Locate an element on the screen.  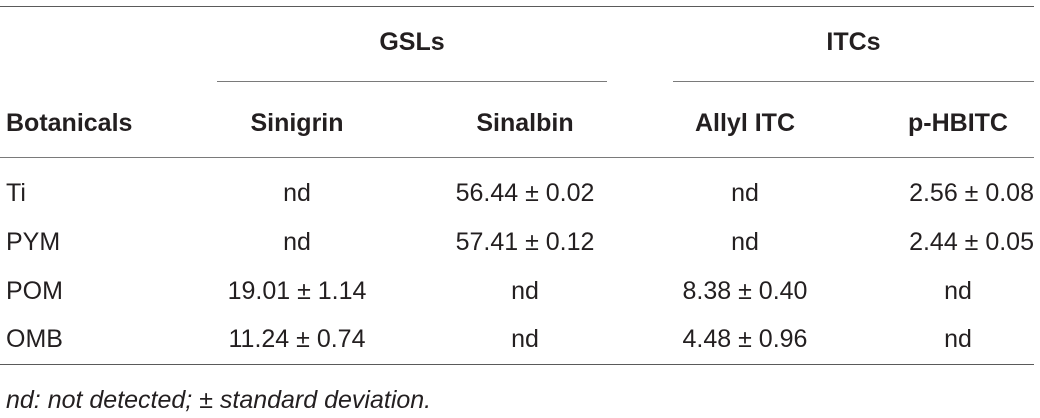
gsls-group-rule is located at coordinates (412, 81).